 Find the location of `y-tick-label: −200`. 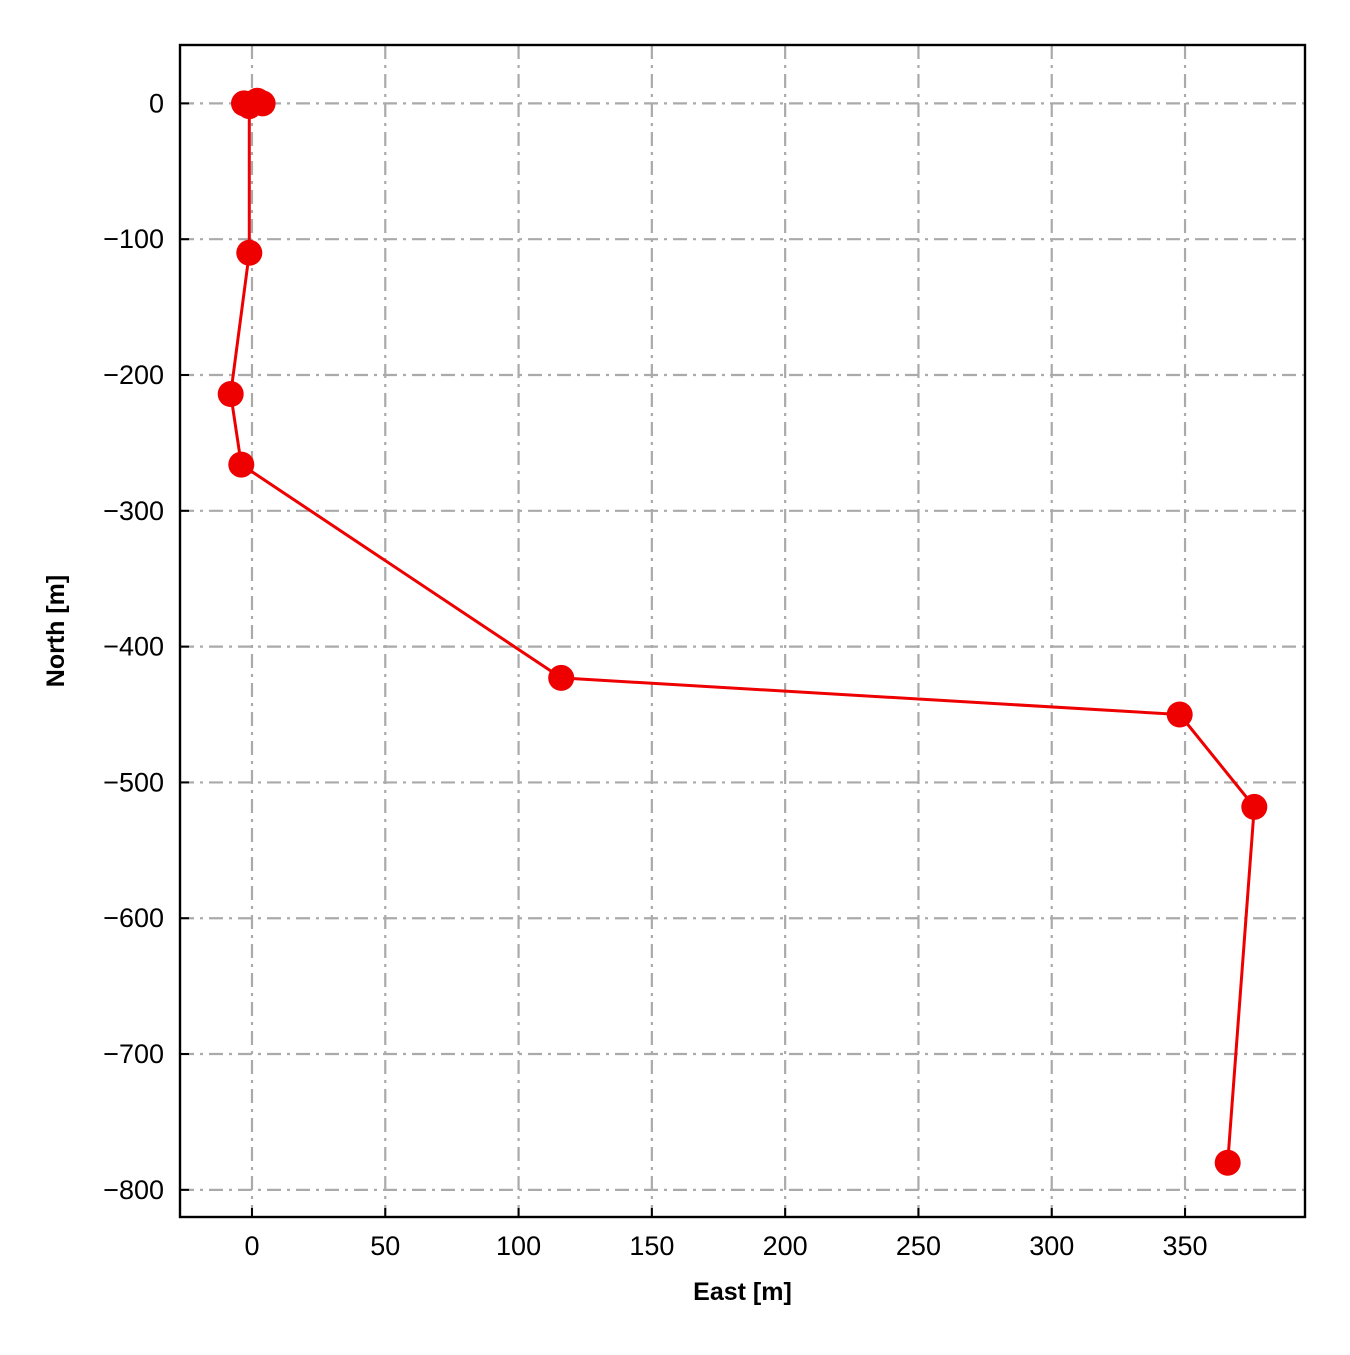

y-tick-label: −200 is located at coordinates (133, 375).